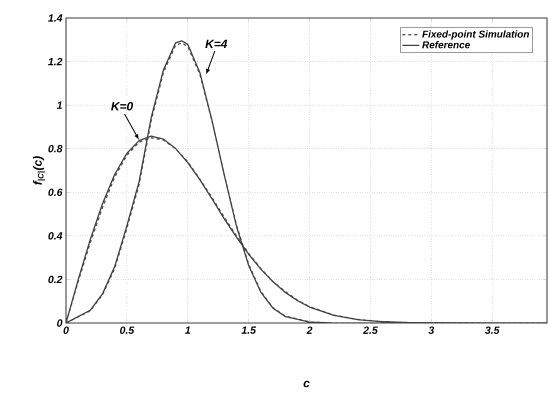 The height and width of the screenshot is (405, 549). I want to click on x-tick-label: 0, so click(66, 330).